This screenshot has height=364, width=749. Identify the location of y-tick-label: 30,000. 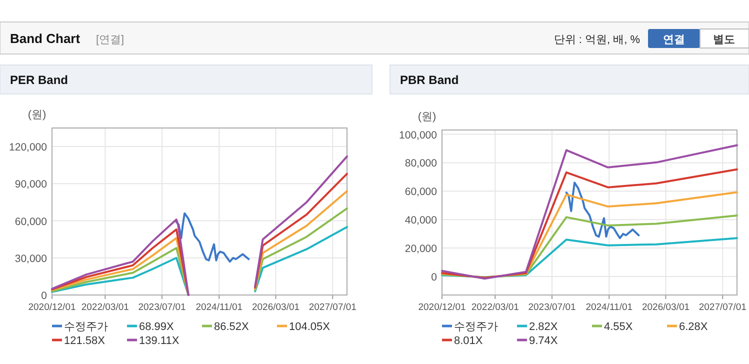
(31, 258).